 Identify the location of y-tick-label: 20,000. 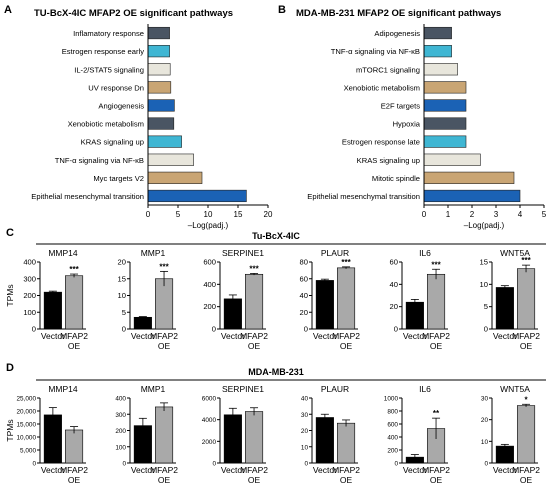
(26, 412).